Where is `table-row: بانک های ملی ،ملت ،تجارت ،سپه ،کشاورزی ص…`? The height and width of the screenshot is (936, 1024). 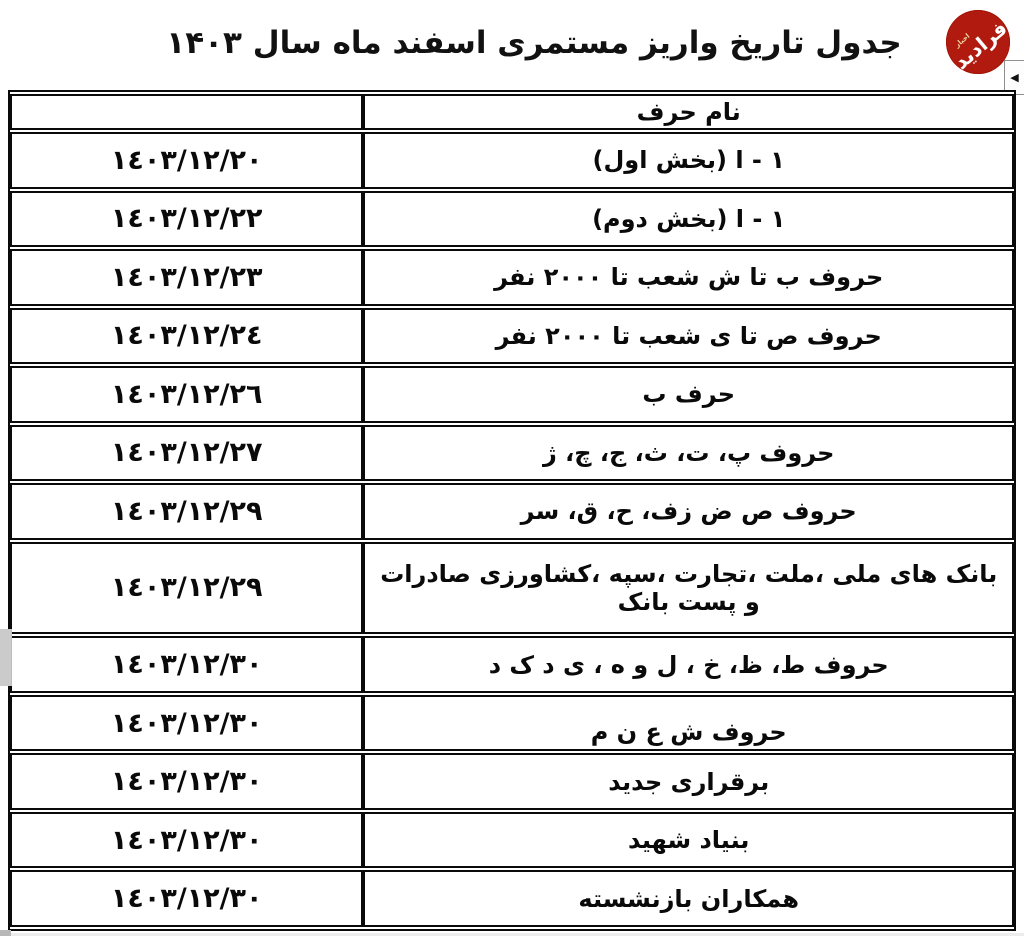 table-row: بانک های ملی ،ملت ،تجارت ،سپه ،کشاورزی ص… is located at coordinates (512, 588).